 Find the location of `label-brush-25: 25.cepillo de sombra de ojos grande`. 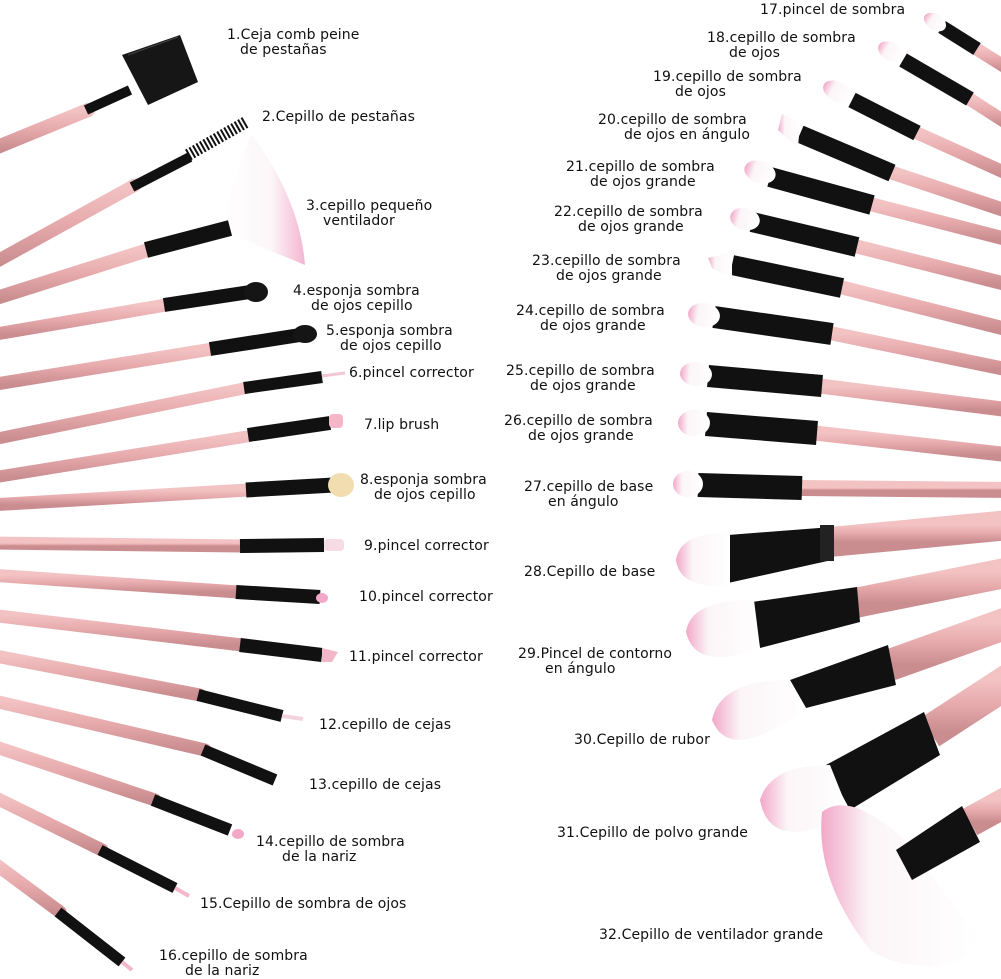

label-brush-25: 25.cepillo de sombra de ojos grande is located at coordinates (580, 378).